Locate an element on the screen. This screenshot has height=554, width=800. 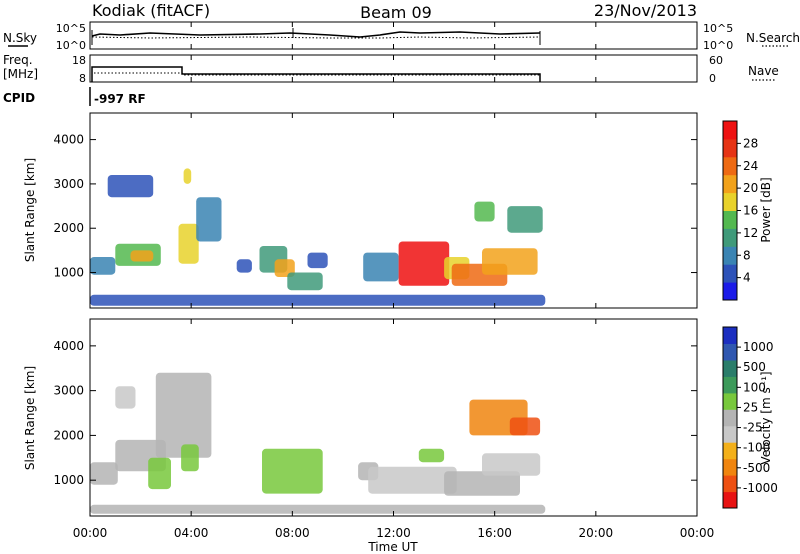
power-ytick-label-3: 4000 is located at coordinates (68, 140).